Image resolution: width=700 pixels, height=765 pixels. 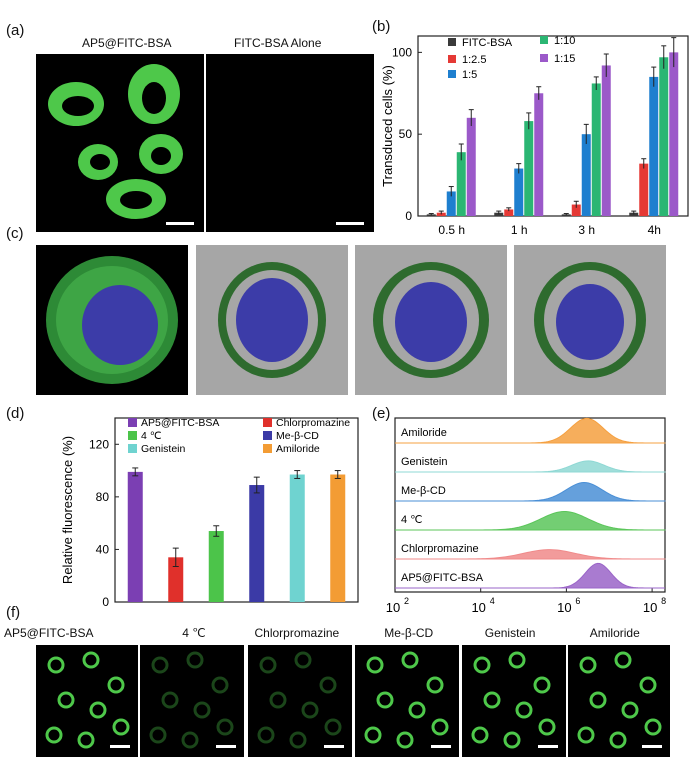 What do you see at coordinates (431, 320) in the screenshot?
I see `3d-render-view-2` at bounding box center [431, 320].